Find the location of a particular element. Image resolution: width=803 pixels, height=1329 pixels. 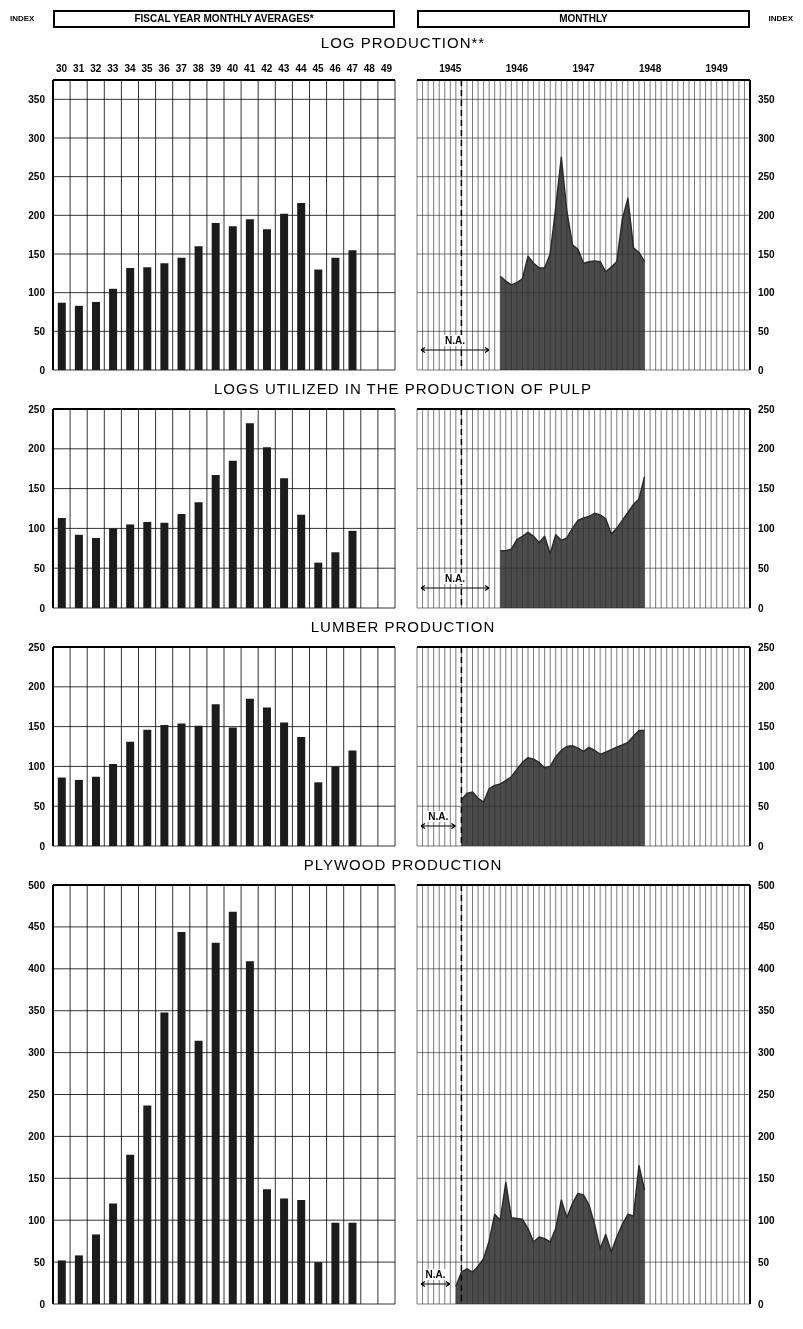

x-tick-label: 48 is located at coordinates (369, 68).